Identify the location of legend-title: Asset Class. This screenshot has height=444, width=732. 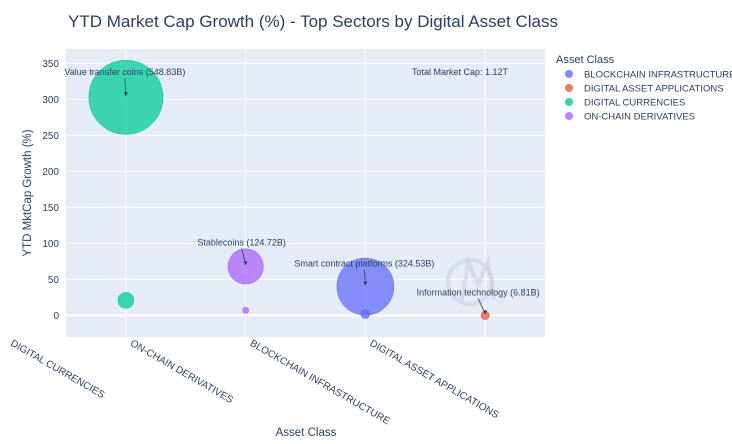
(585, 60).